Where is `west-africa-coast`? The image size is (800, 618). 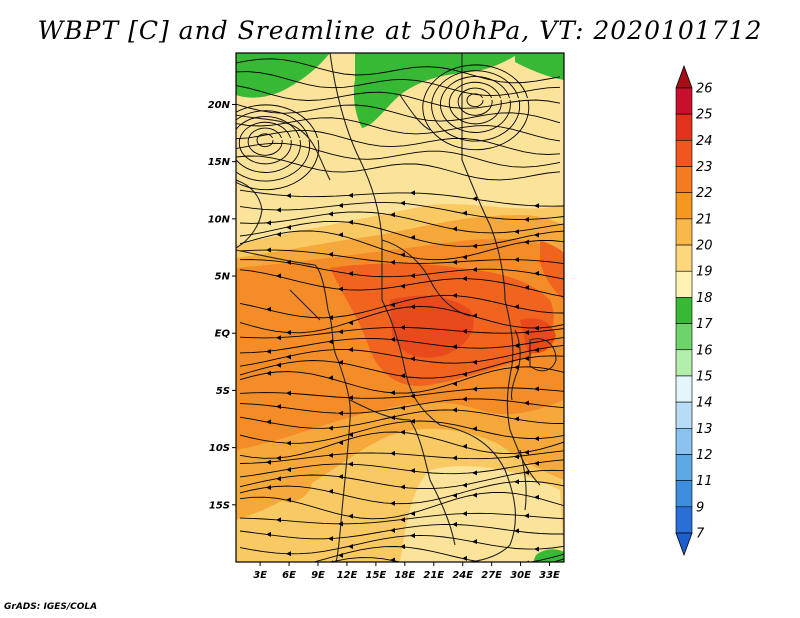 west-africa-coast is located at coordinates (249, 214).